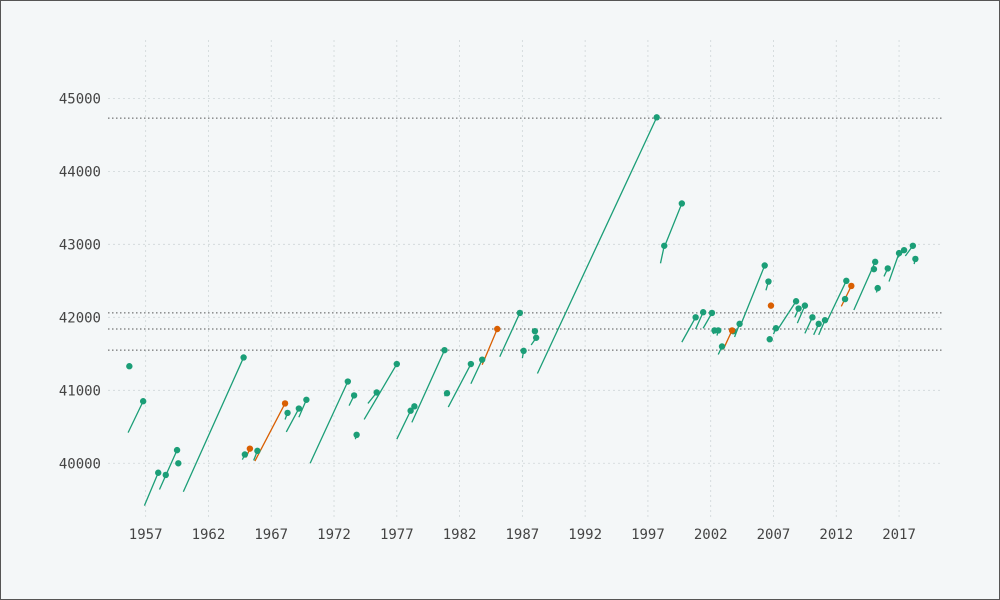  What do you see at coordinates (80, 245) in the screenshot?
I see `y-tick-label: 43000` at bounding box center [80, 245].